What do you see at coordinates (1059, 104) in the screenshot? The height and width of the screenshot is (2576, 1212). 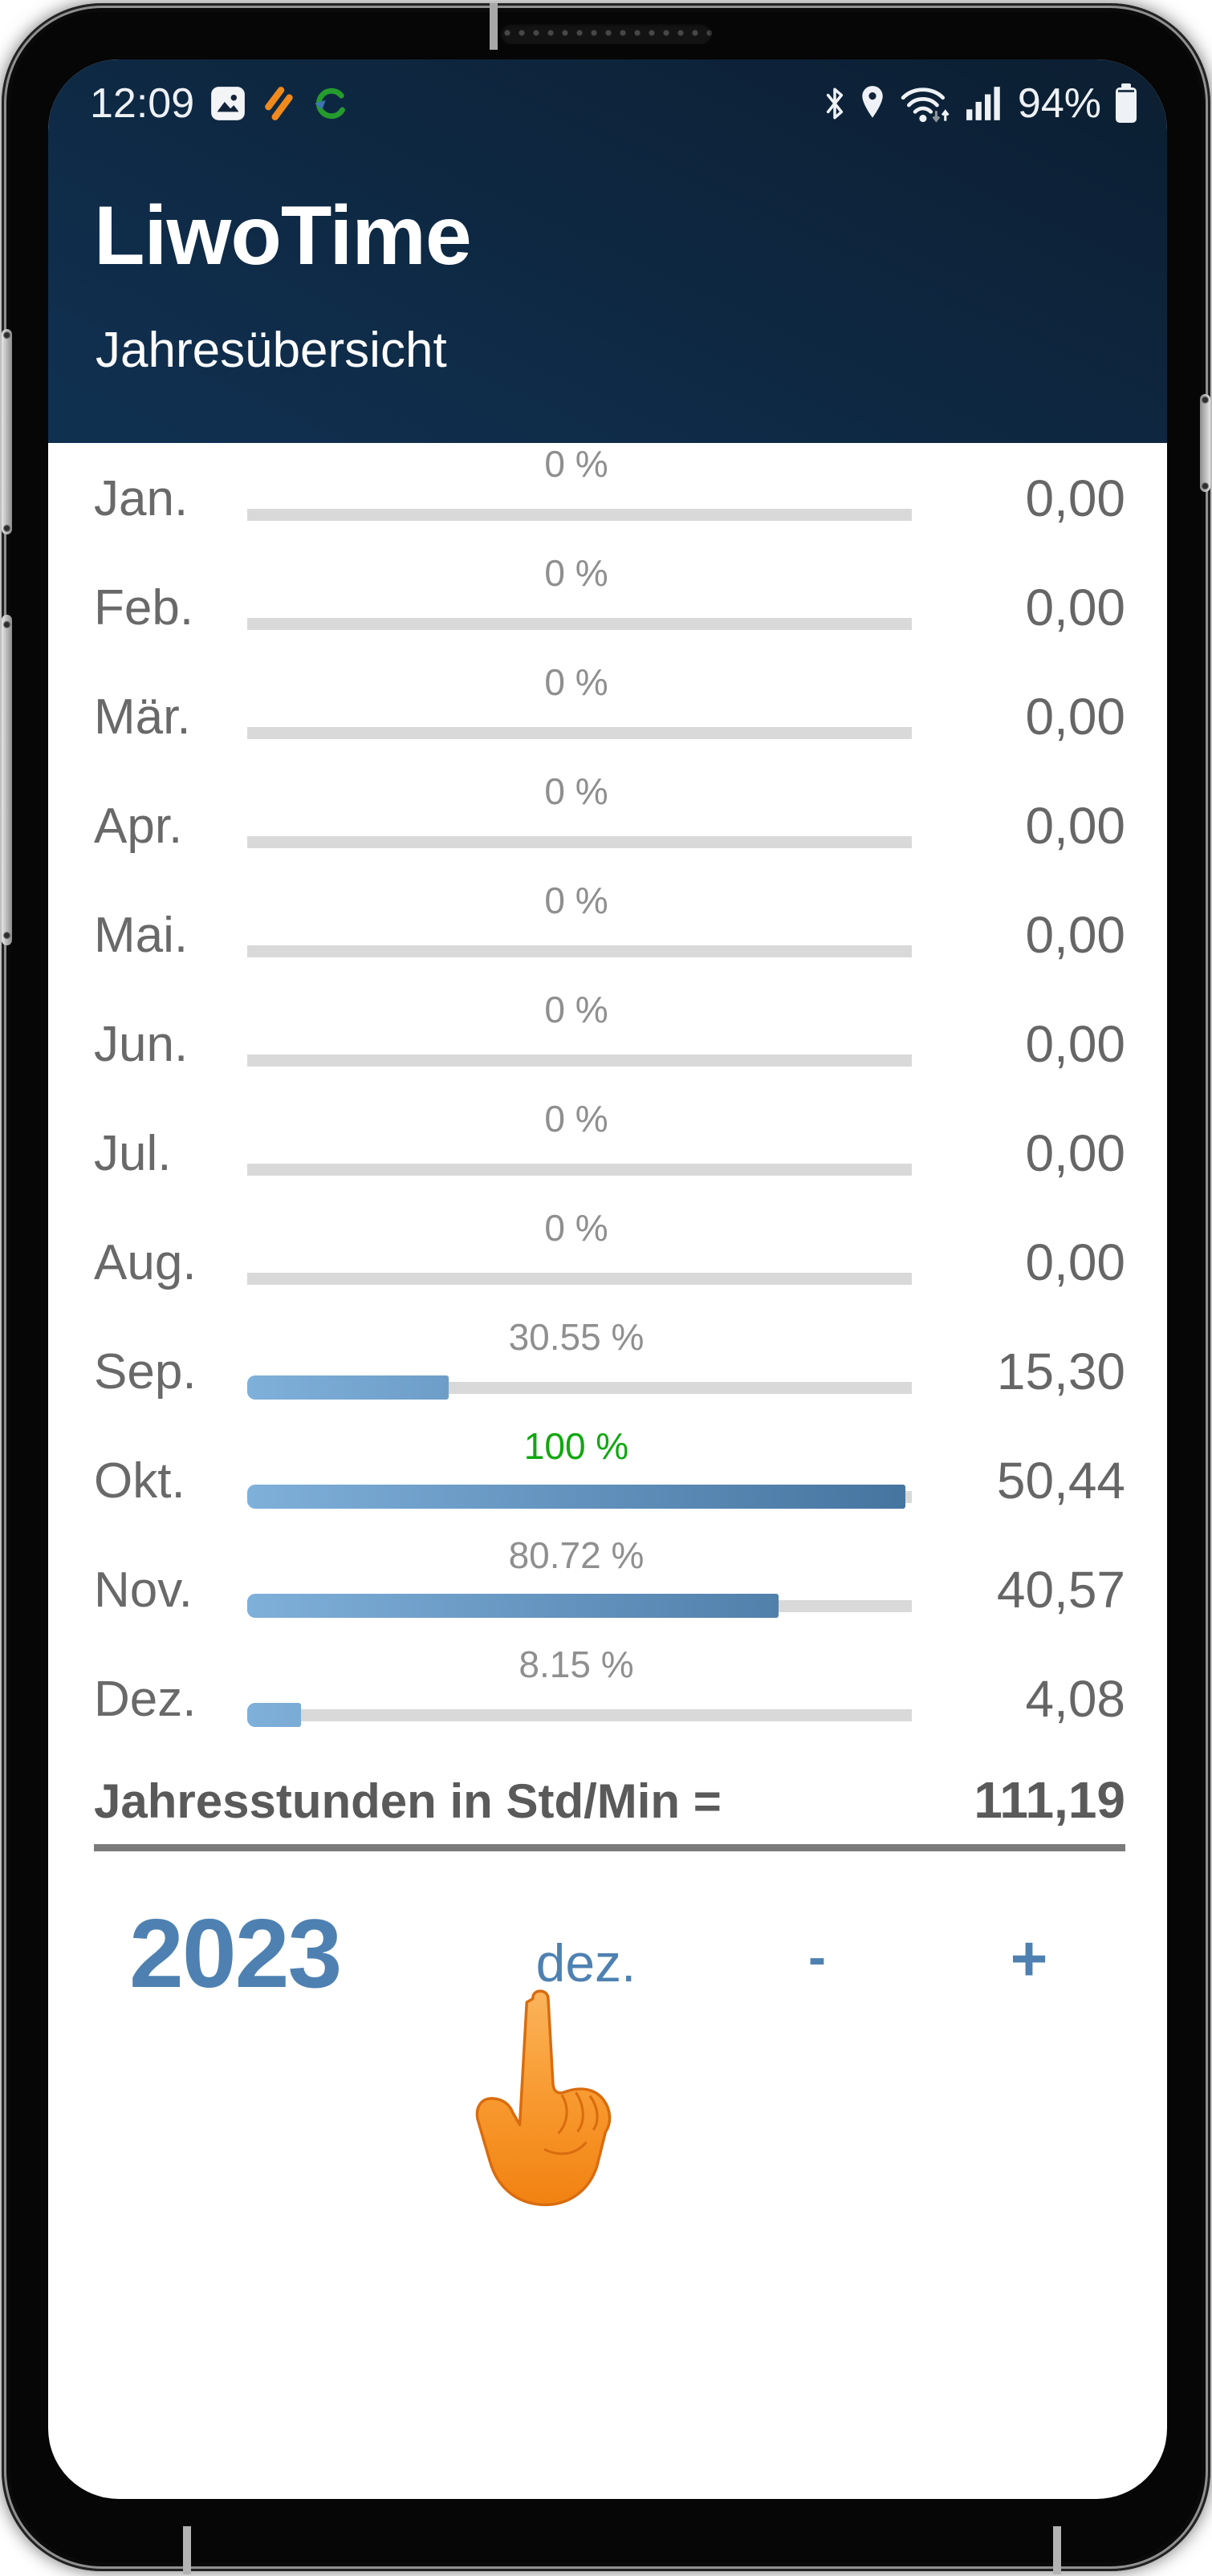 I see `battery-percent-text: 94%` at bounding box center [1059, 104].